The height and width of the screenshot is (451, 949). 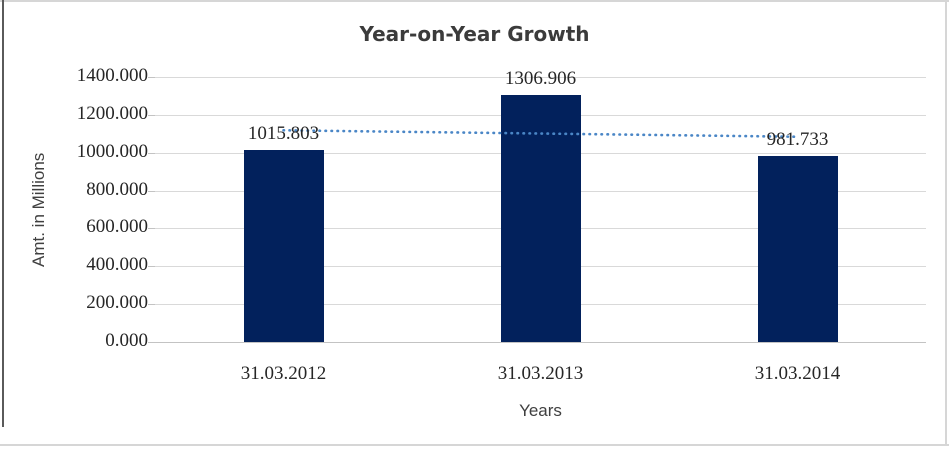 I want to click on x-category-label: 31.03.2013, so click(x=540, y=373).